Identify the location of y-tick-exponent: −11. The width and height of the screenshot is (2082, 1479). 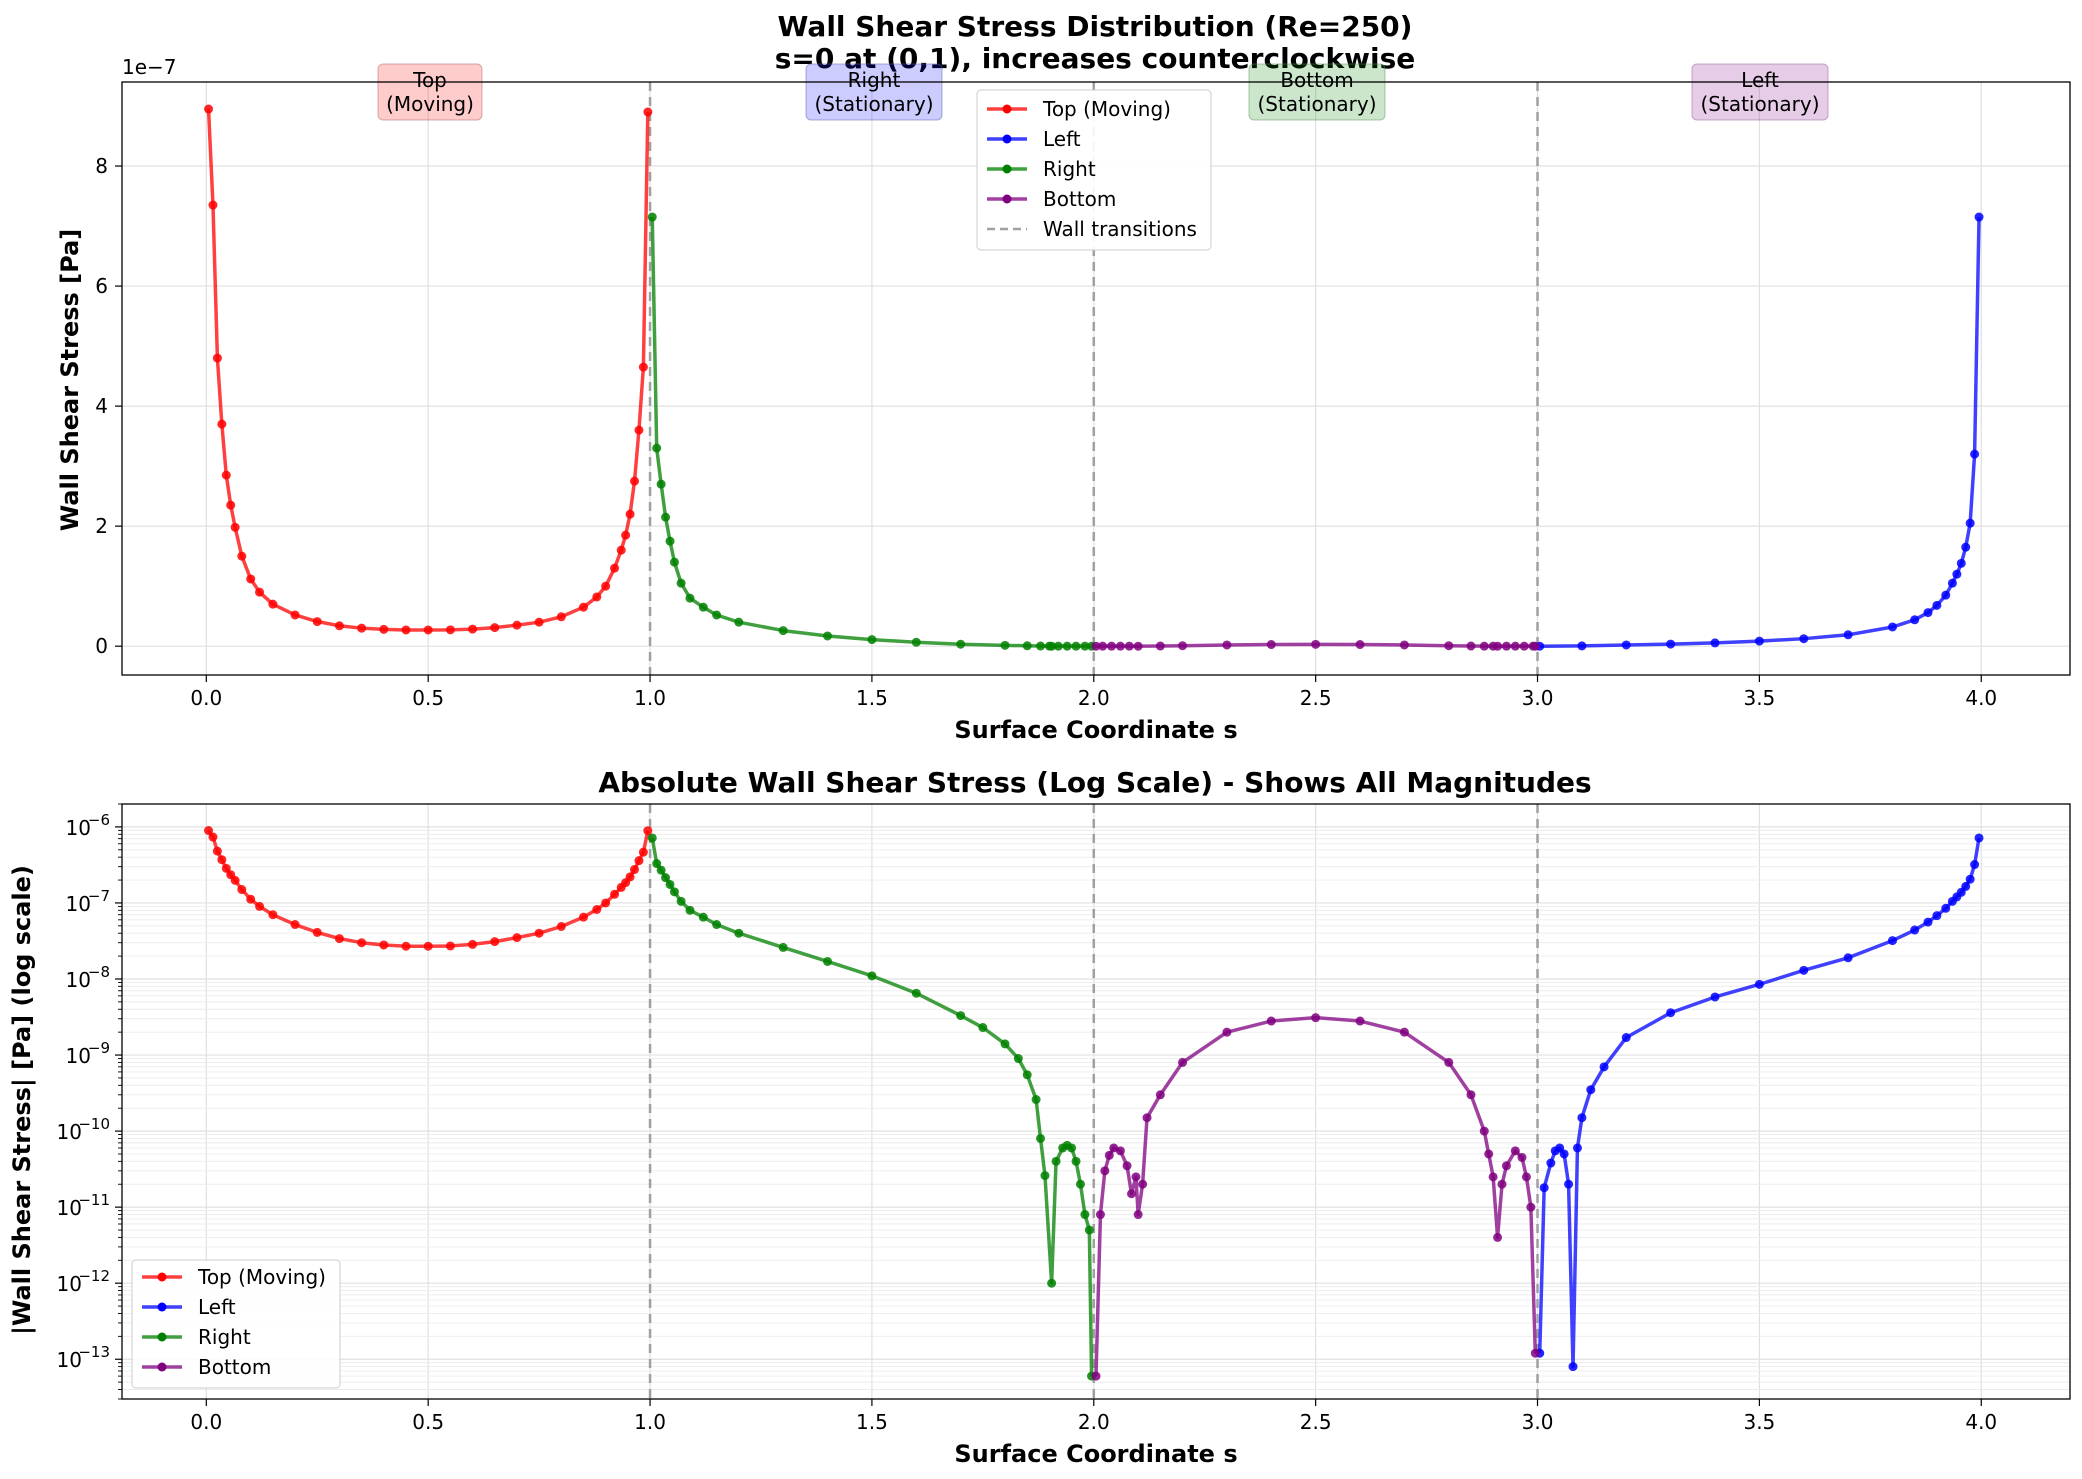
(94, 1200).